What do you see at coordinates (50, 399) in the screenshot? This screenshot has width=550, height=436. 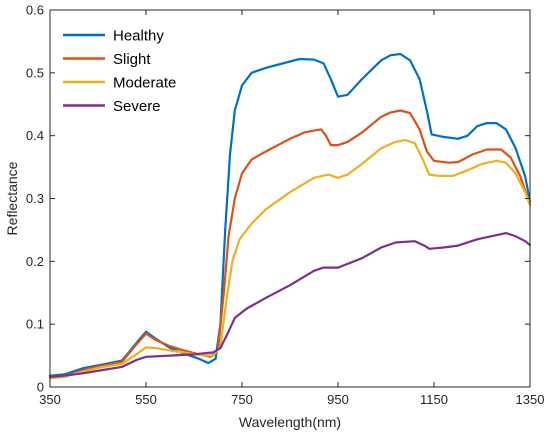 I see `x-tick-label: 350` at bounding box center [50, 399].